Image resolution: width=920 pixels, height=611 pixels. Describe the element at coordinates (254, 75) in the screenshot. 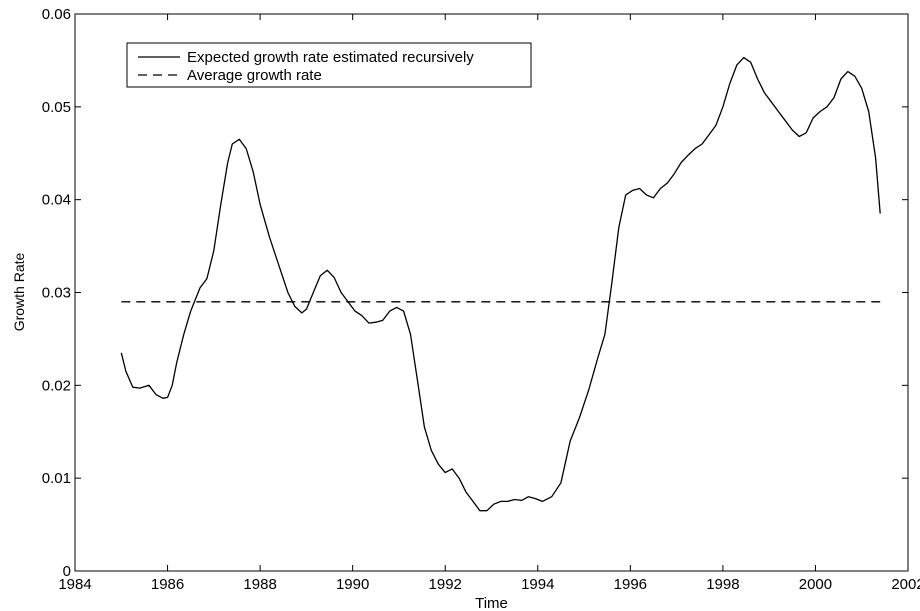

I see `legend-label-average: Average growth rate` at that location.